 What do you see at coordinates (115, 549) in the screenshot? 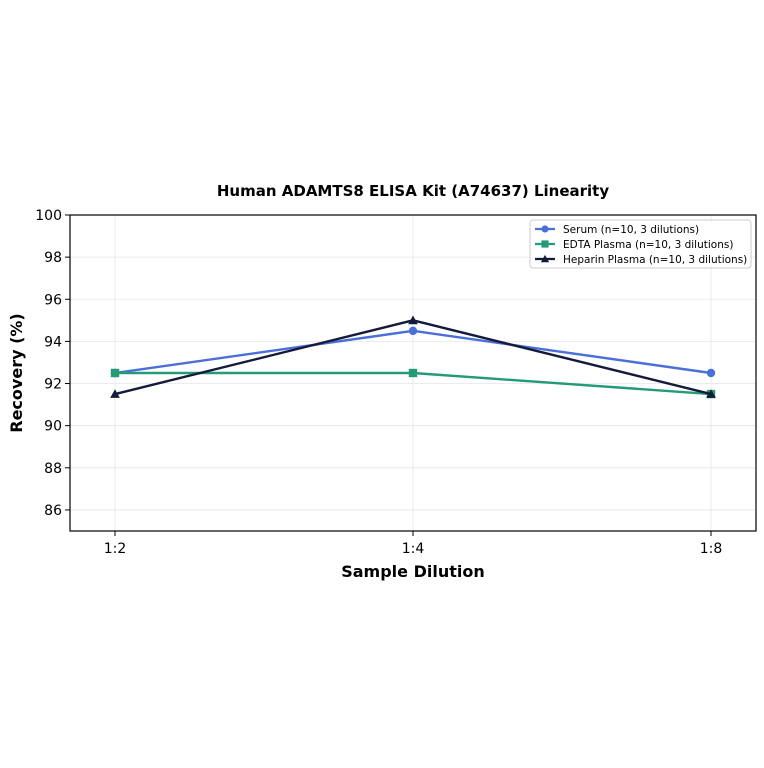
I see `x-tick-label: 1:2` at bounding box center [115, 549].